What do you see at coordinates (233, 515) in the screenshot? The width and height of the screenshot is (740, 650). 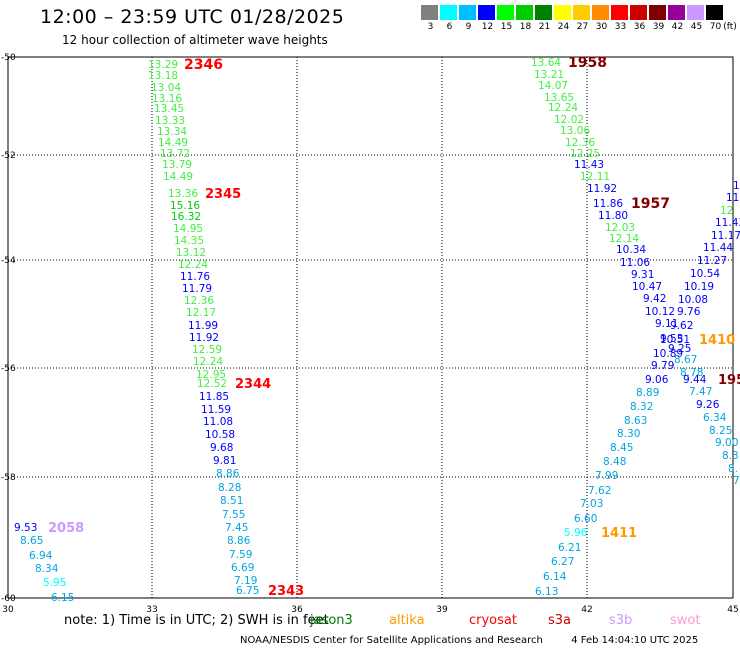 I see `wave-height-reading: 7.55` at bounding box center [233, 515].